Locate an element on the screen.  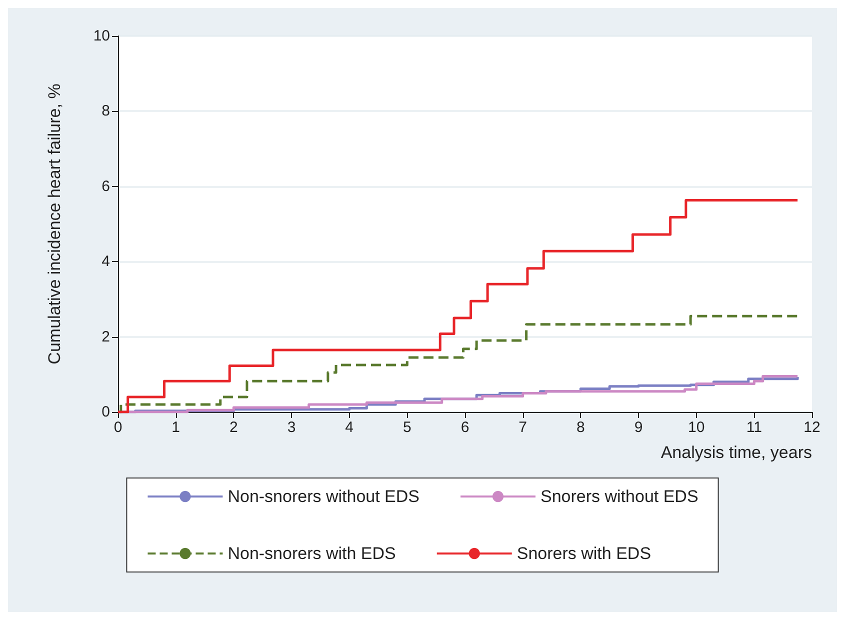
x-tick-label: 7 is located at coordinates (523, 427).